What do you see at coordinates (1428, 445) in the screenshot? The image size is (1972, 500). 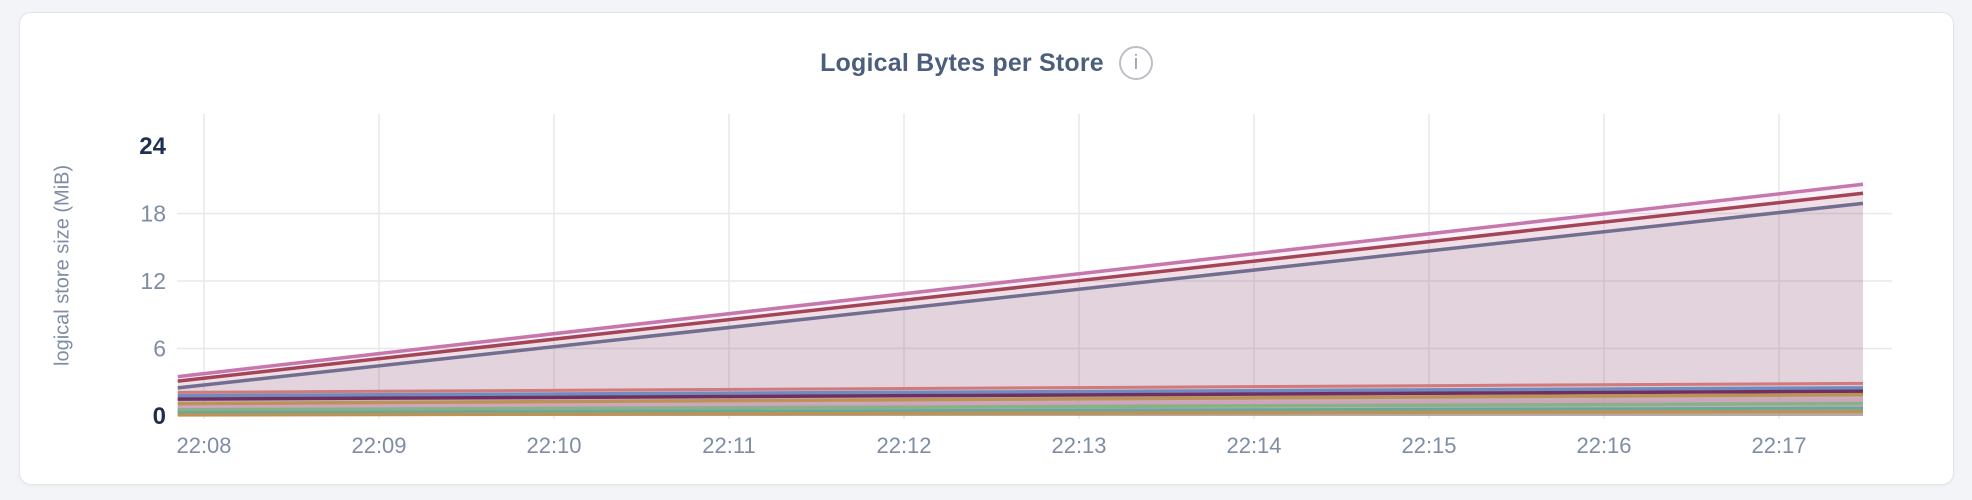 I see `x-tick-label: 22:15` at bounding box center [1428, 445].